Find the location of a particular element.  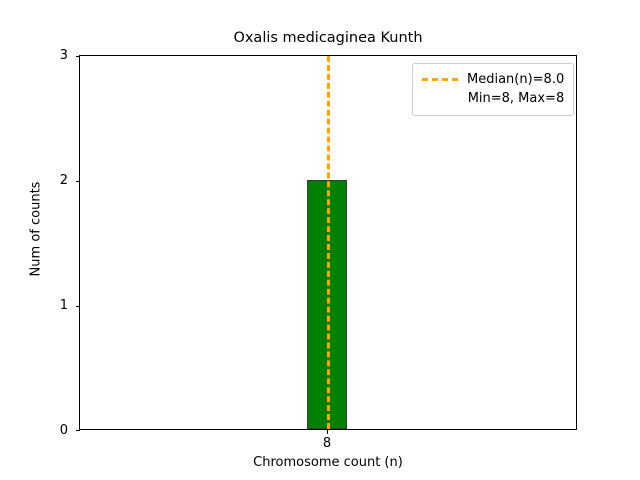

x-tick-label-8: 8 is located at coordinates (327, 443).